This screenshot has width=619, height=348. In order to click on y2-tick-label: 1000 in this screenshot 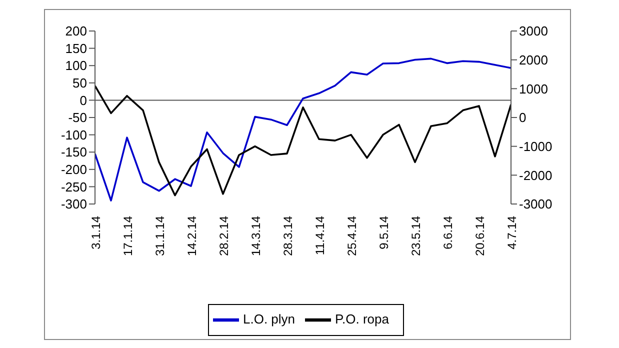, I will do `click(533, 88)`.